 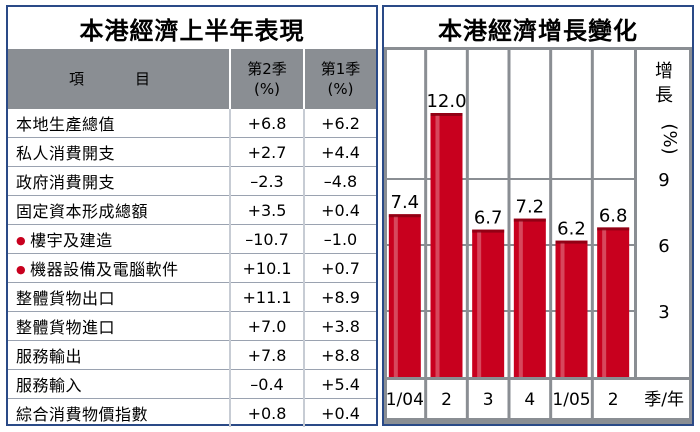 I want to click on row-label: 服務輸入, so click(x=119, y=384).